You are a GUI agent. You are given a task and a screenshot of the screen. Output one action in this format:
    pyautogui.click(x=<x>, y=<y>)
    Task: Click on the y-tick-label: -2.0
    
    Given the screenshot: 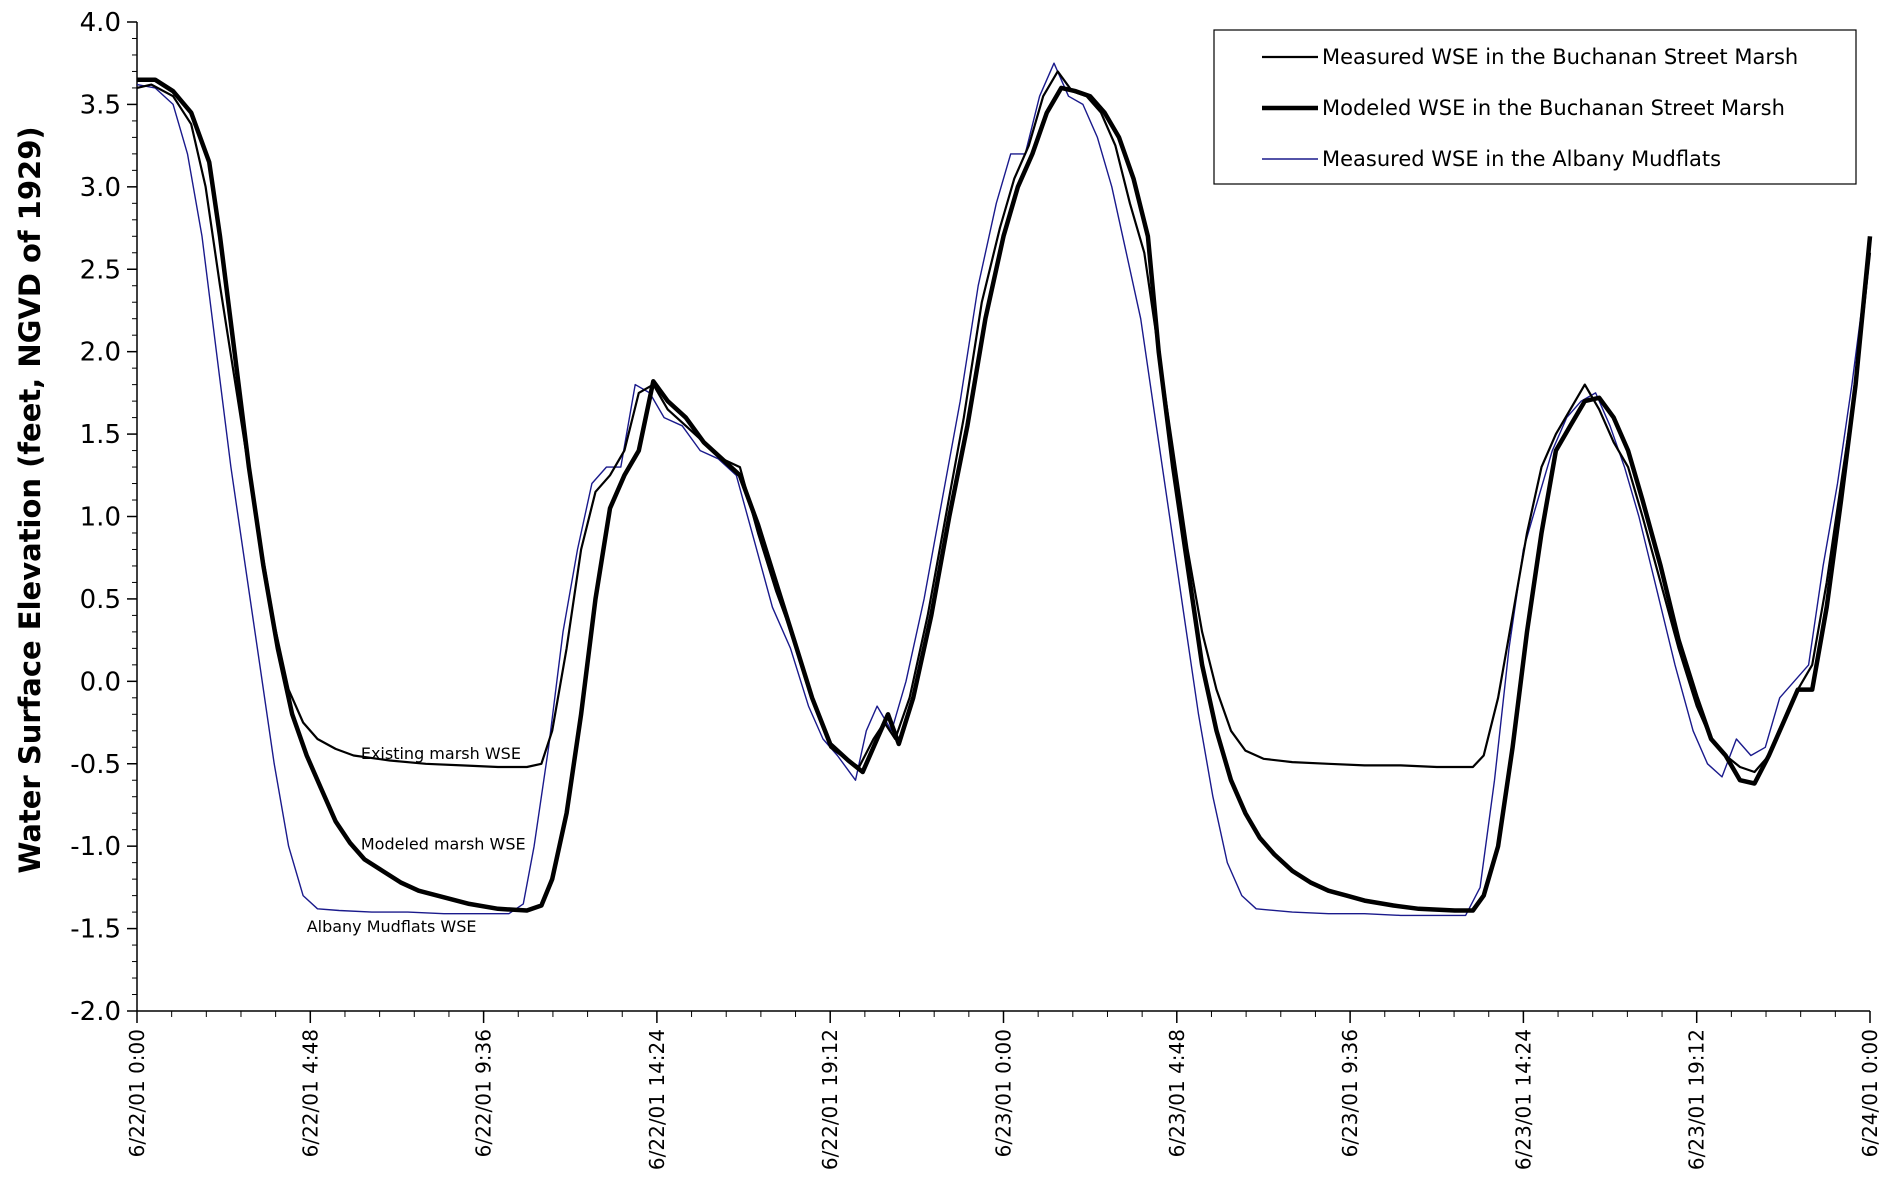 What is the action you would take?
    pyautogui.click(x=95, y=1012)
    